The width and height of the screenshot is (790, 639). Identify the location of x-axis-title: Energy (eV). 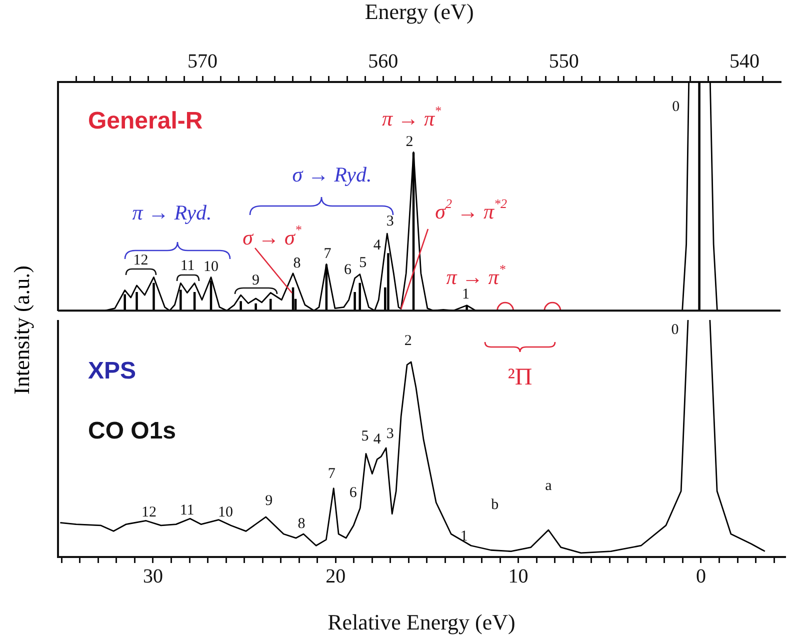
(419, 12).